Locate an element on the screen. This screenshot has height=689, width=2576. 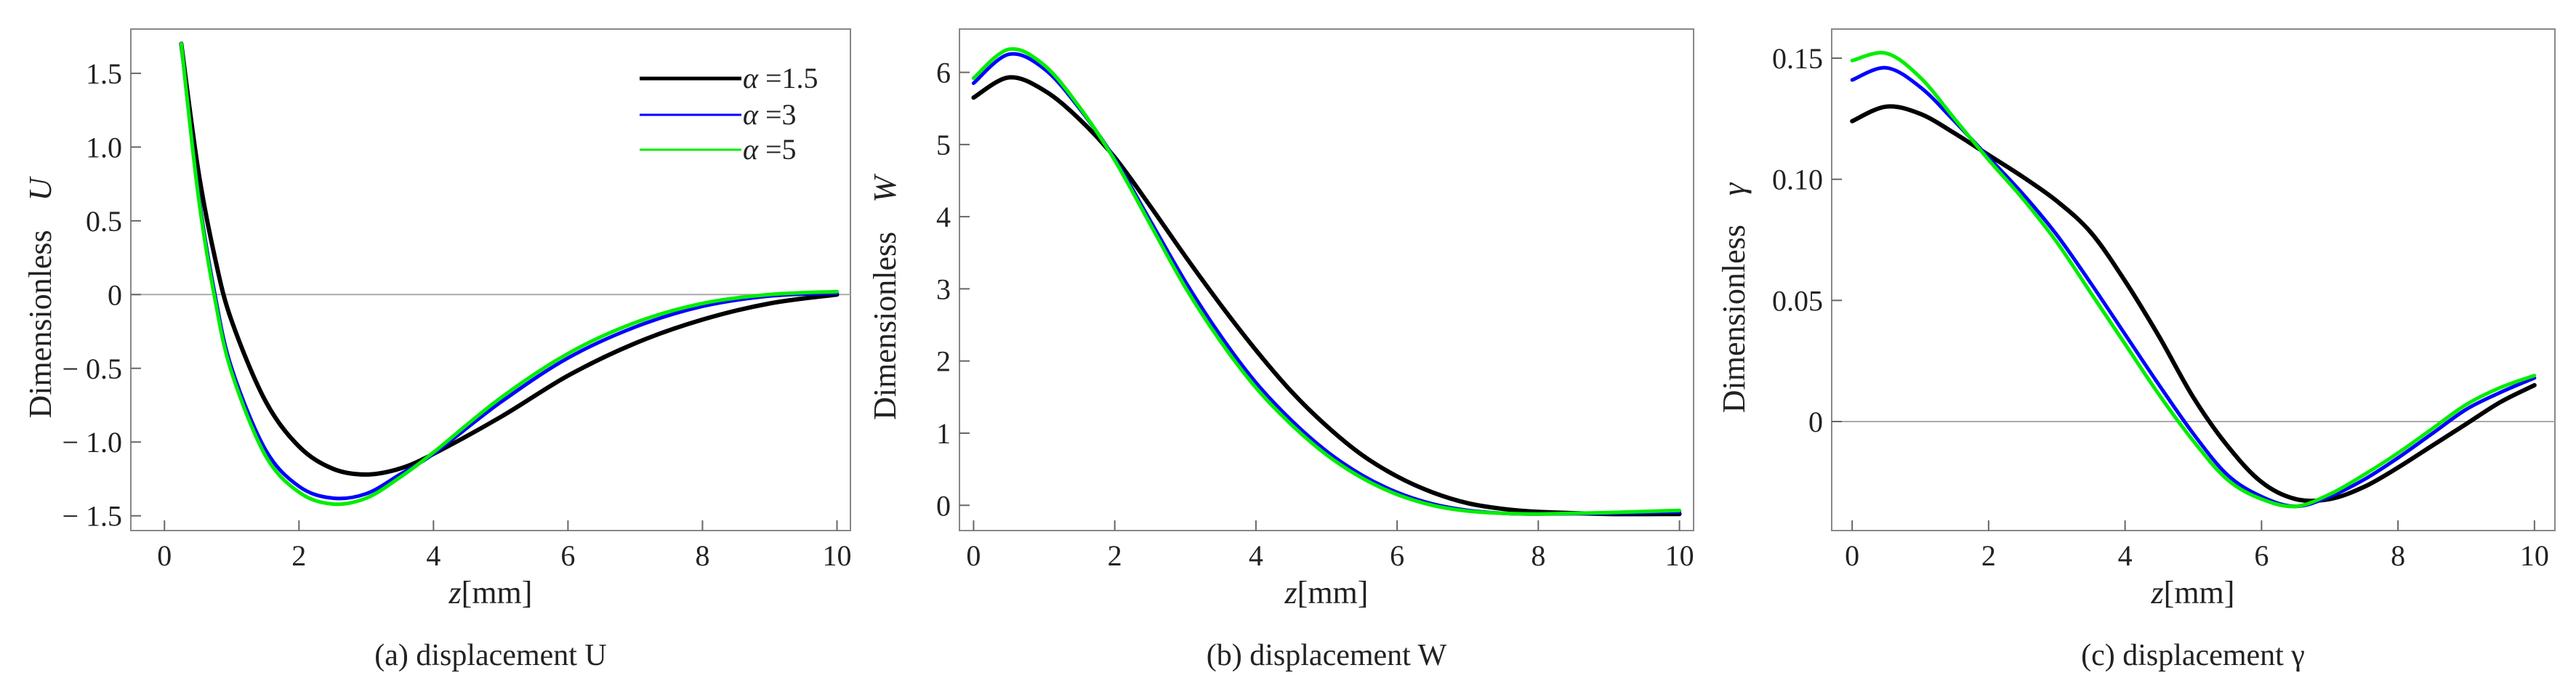
legend-label-alpha-3: α =3 is located at coordinates (770, 114).